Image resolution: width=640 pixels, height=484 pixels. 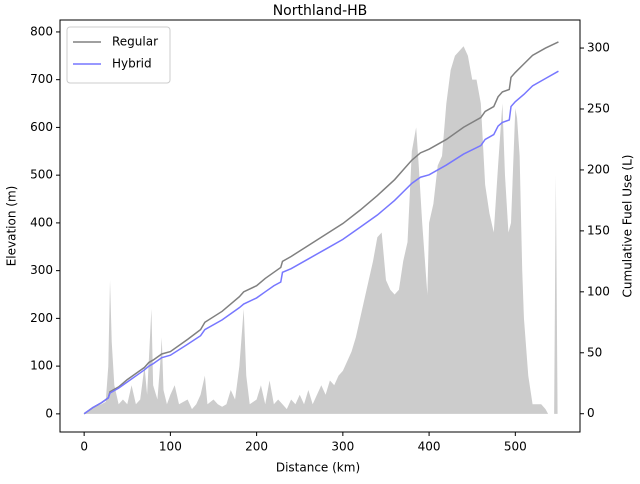 I want to click on x-tick-label: 400, so click(x=429, y=447).